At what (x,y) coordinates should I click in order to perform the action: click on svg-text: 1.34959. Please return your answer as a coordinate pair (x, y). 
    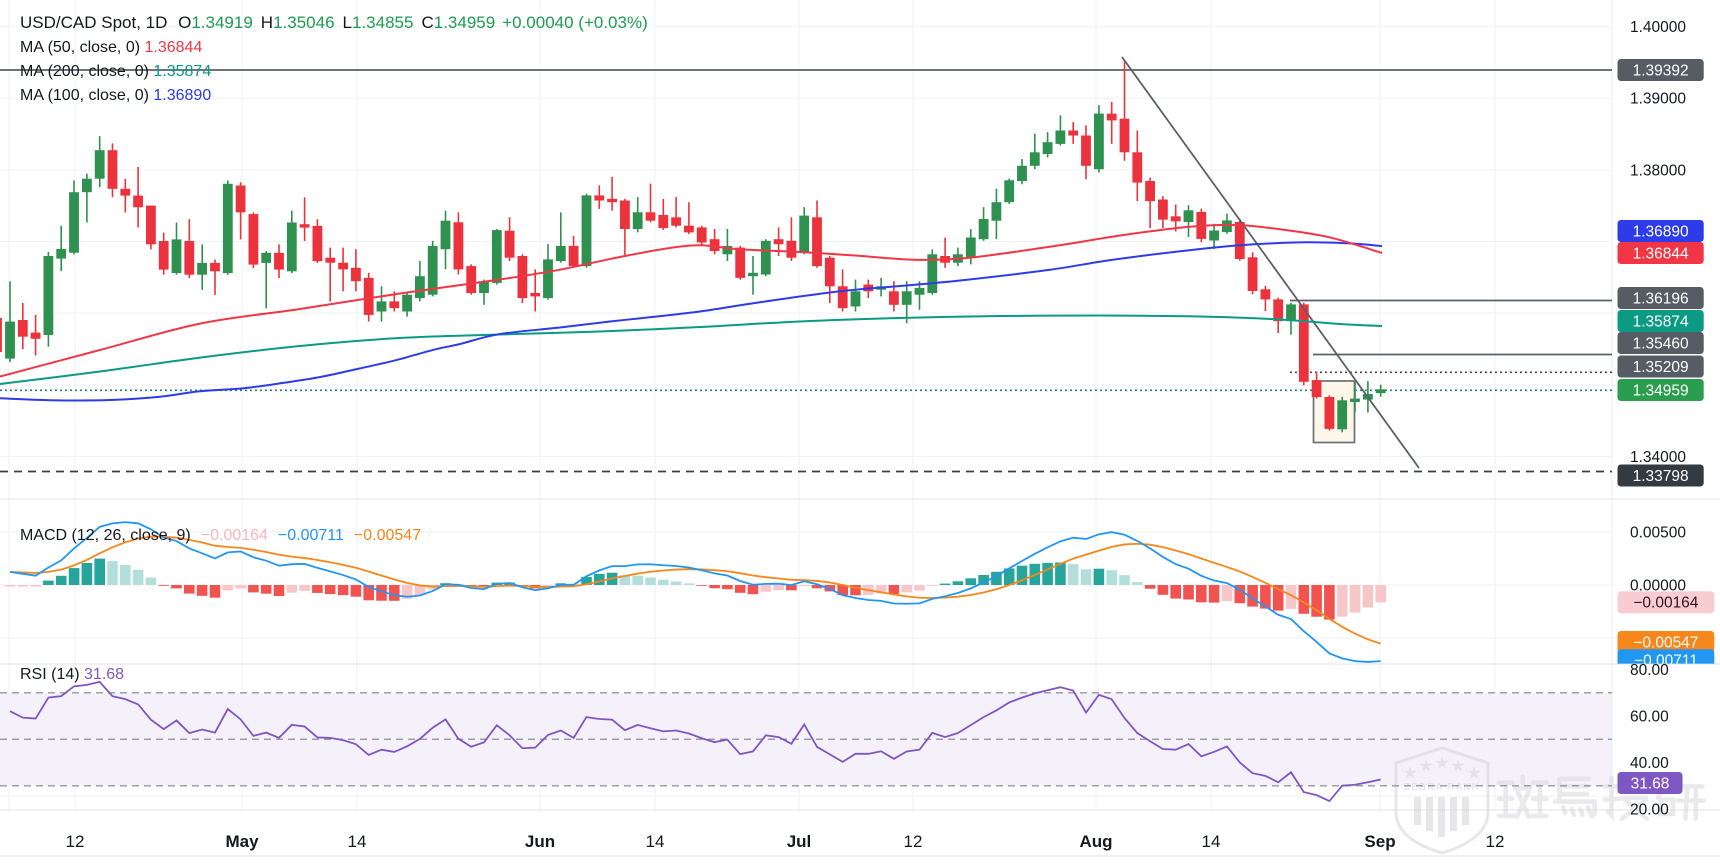
    Looking at the image, I should click on (1661, 390).